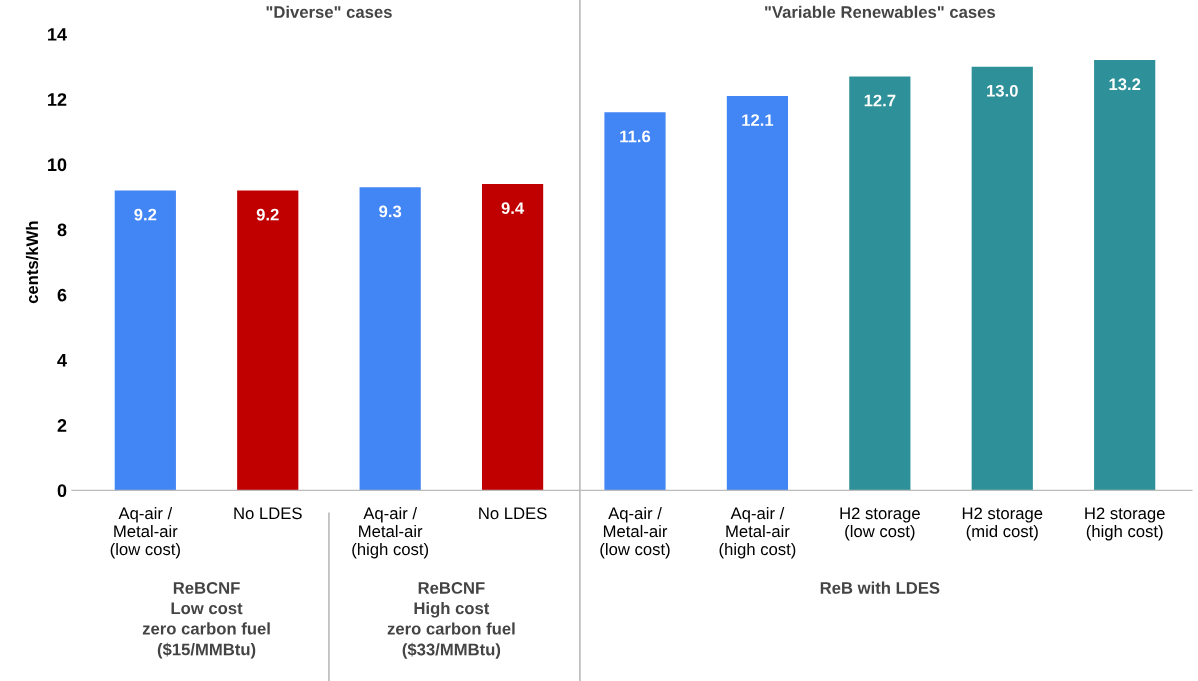  I want to click on text: "Variable Renewables" cases, so click(880, 11).